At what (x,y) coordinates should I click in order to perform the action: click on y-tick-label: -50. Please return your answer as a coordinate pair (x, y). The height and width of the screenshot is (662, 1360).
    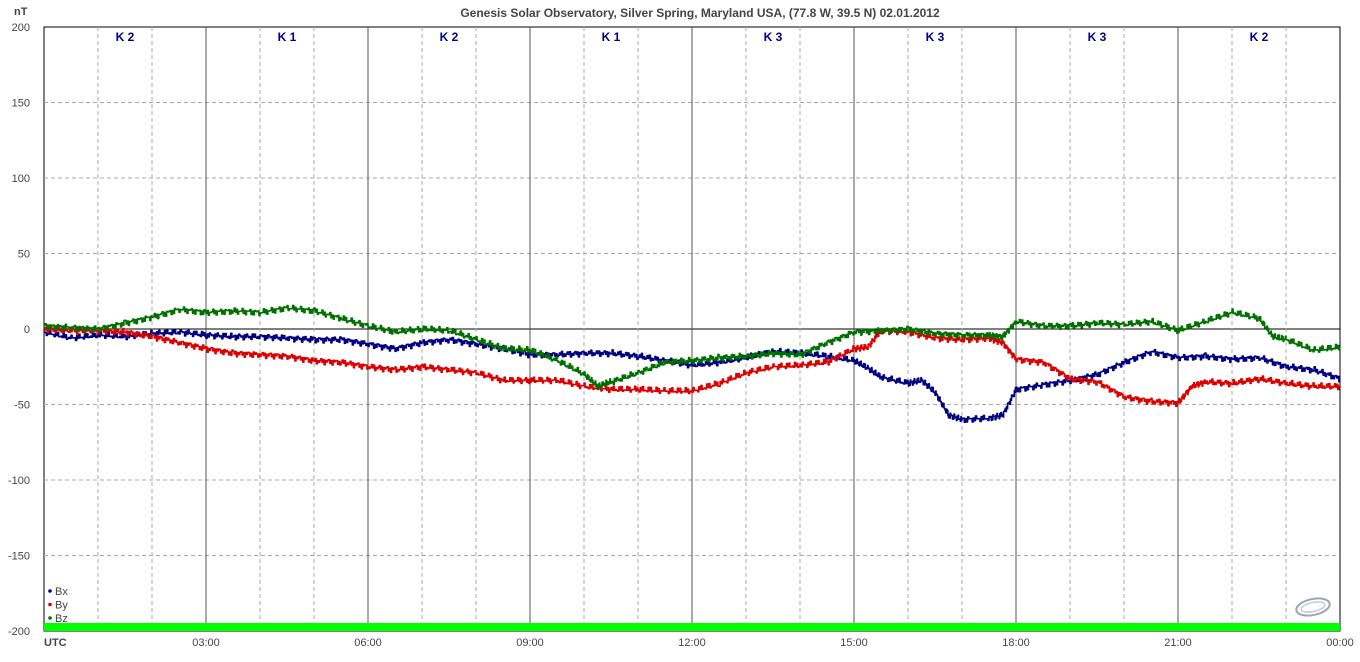
    Looking at the image, I should click on (22, 406).